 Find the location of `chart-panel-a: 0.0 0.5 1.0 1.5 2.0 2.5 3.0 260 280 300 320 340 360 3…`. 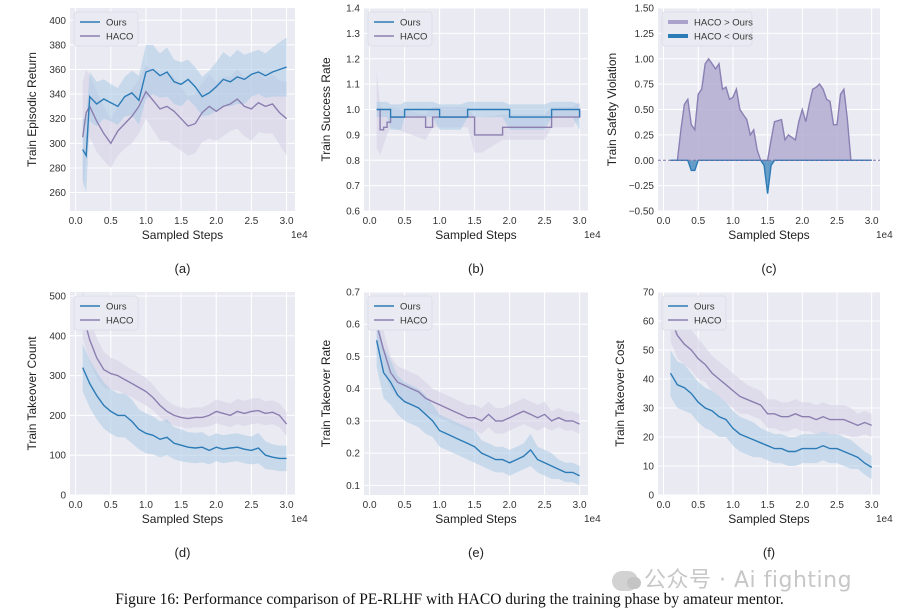

chart-panel-a: 0.0 0.5 1.0 1.5 2.0 2.5 3.0 260 280 300 320 340 360 3… is located at coordinates (166, 142).